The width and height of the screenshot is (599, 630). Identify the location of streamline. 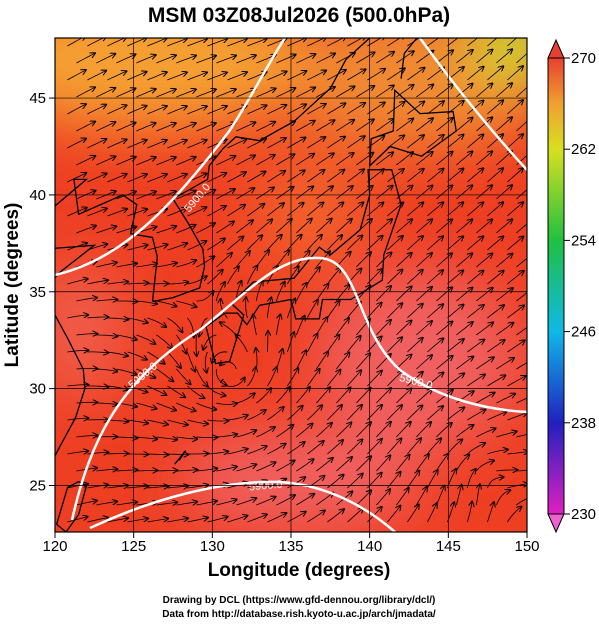
(157, 284).